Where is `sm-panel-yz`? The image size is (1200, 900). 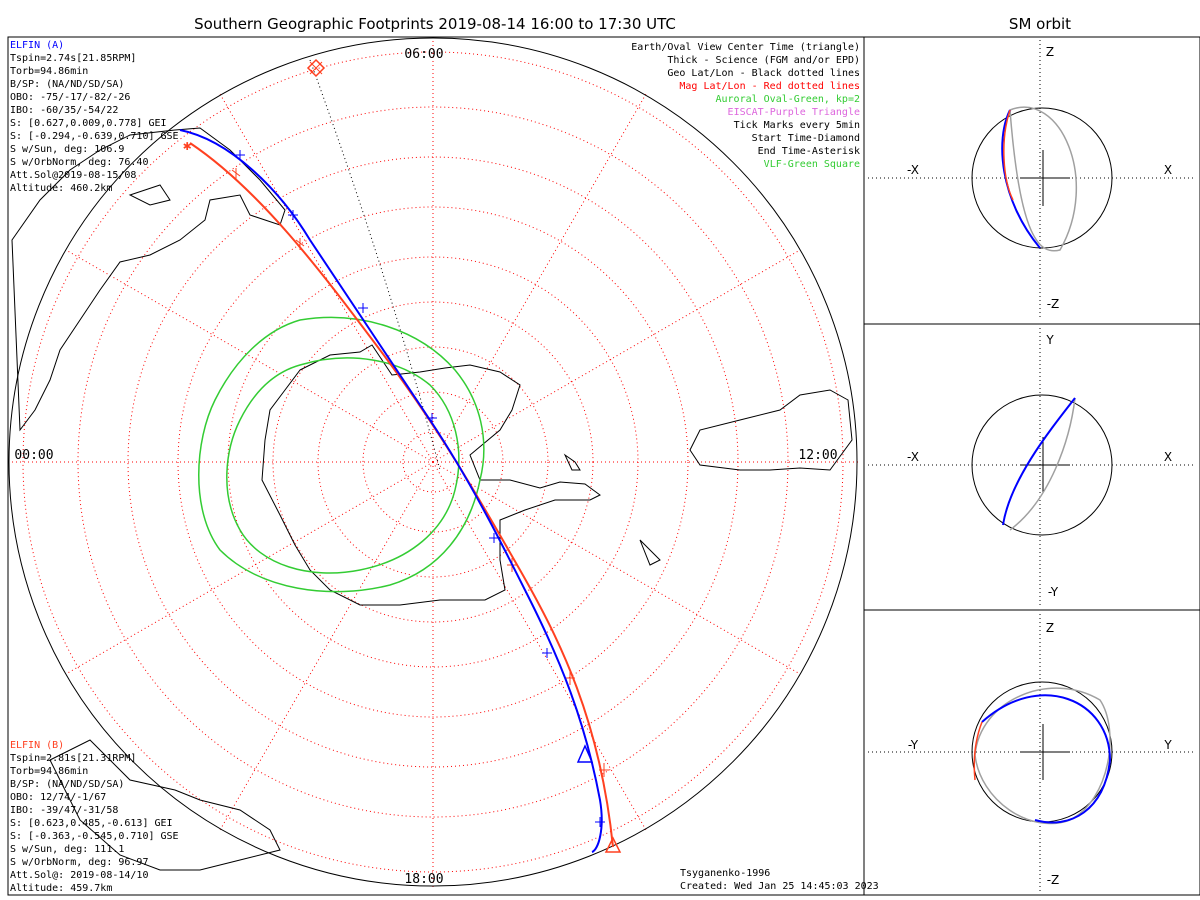 sm-panel-yz is located at coordinates (1031, 752).